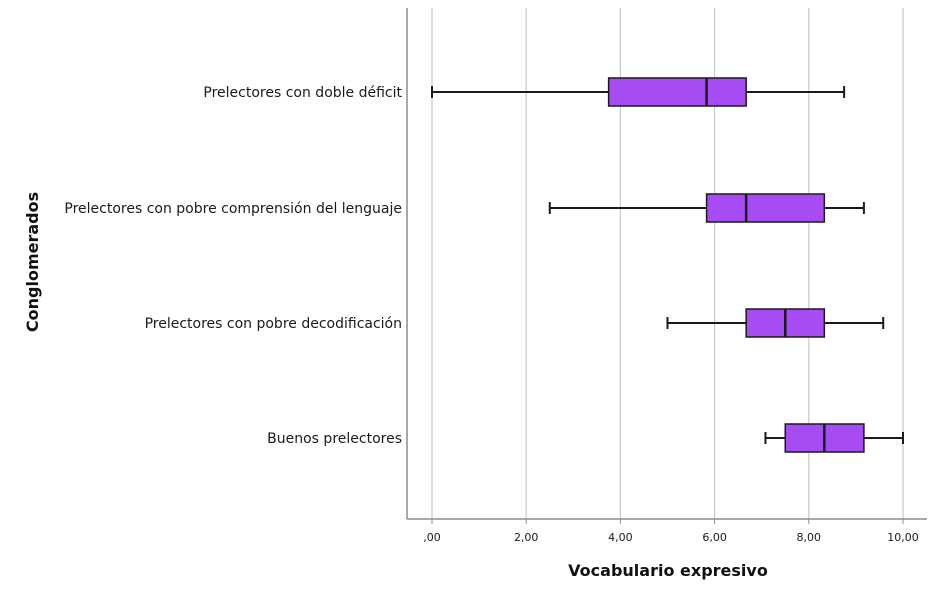  I want to click on x-tick-label: ,00, so click(432, 537).